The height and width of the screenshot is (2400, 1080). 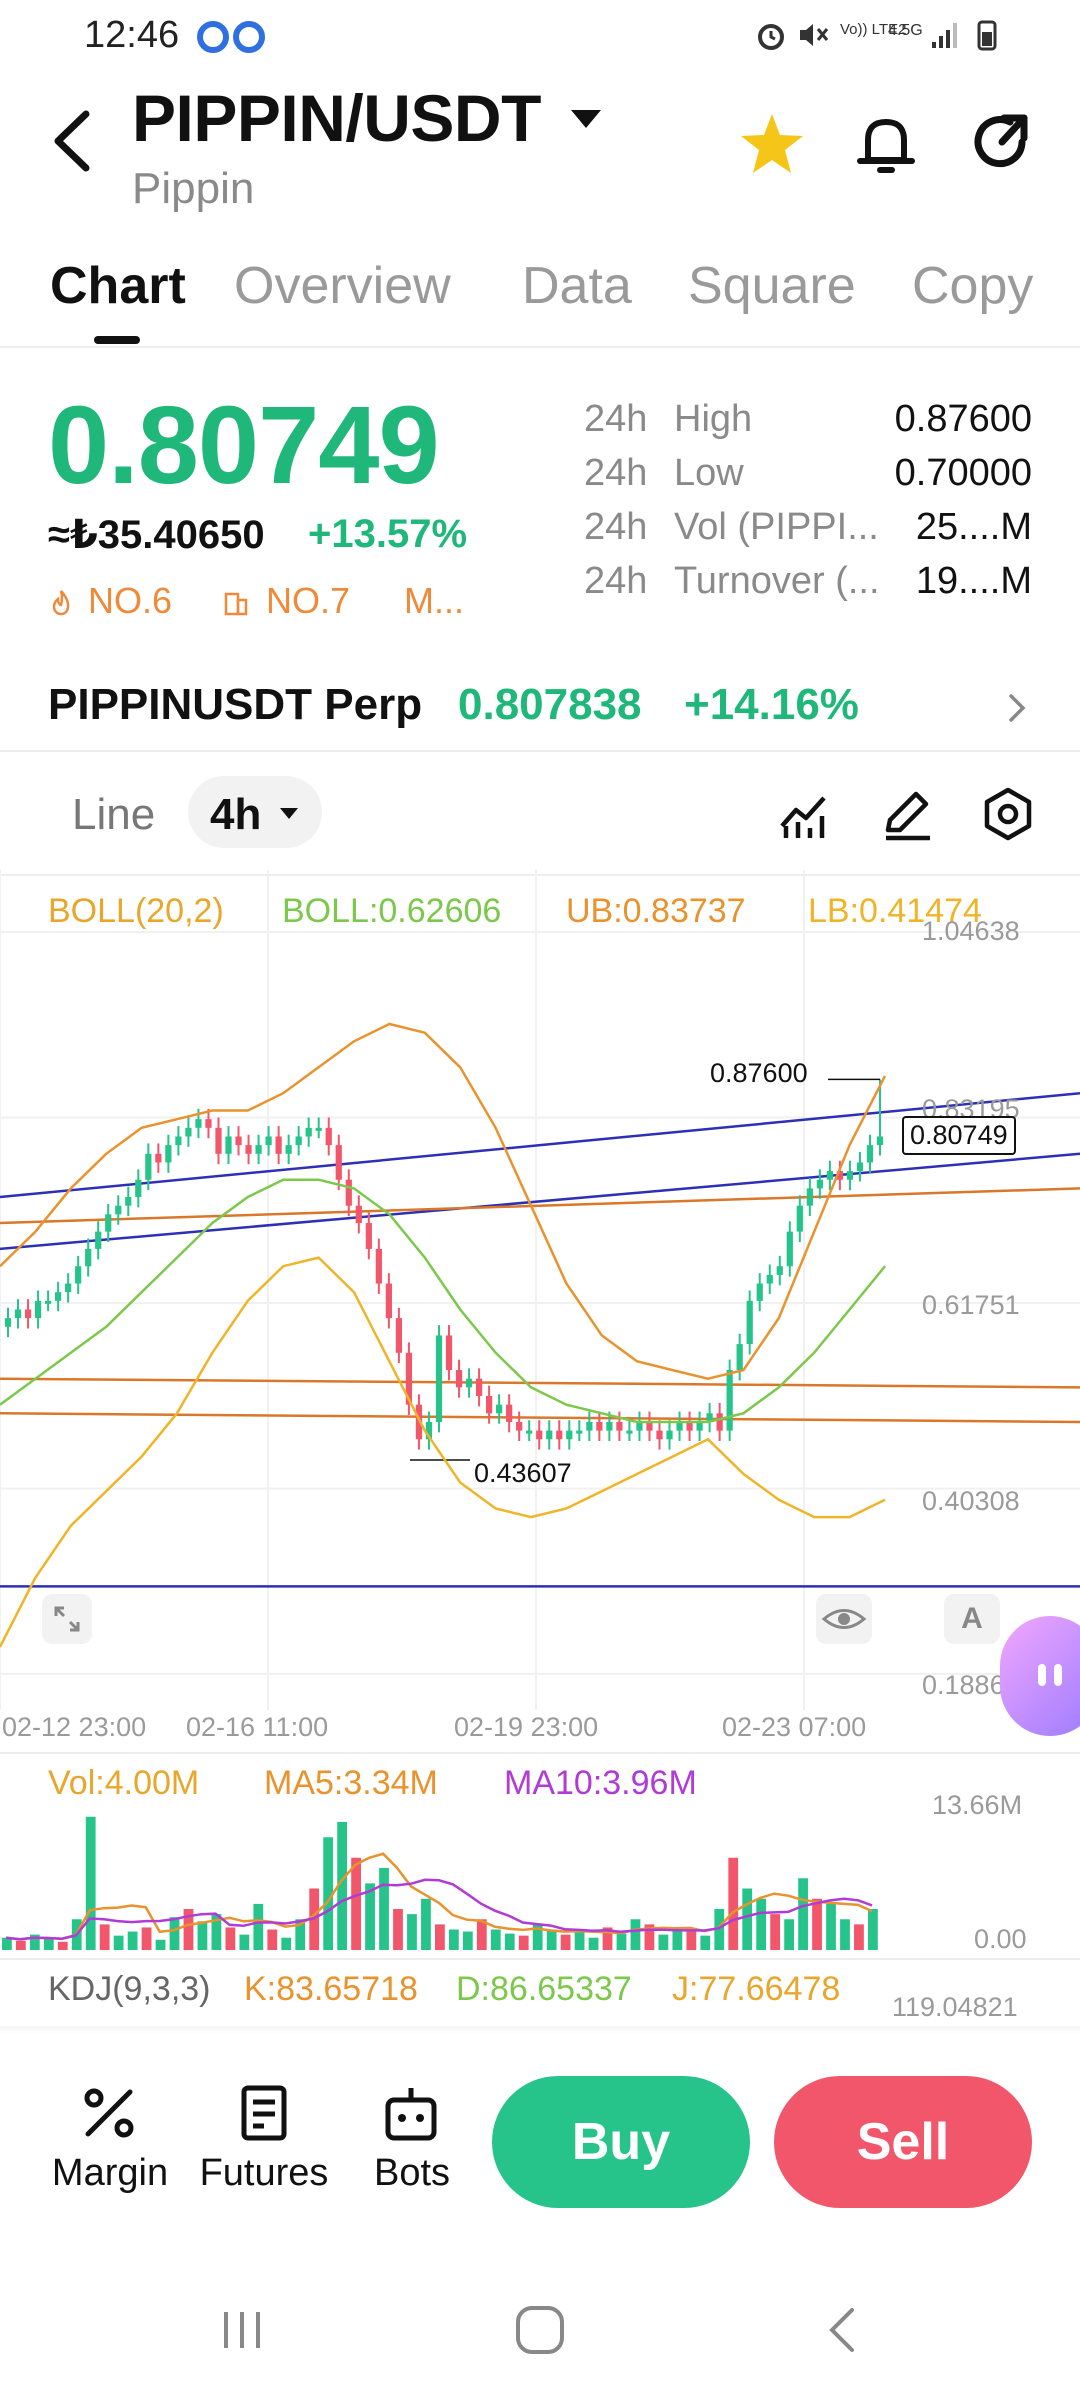 What do you see at coordinates (308, 600) in the screenshot?
I see `rank-badge-2: NO.7` at bounding box center [308, 600].